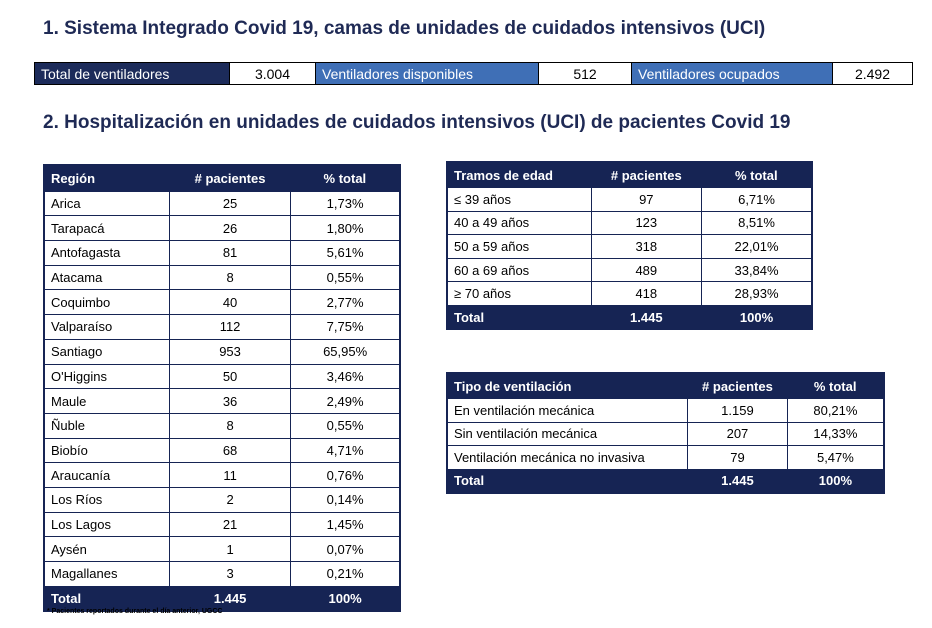 This screenshot has width=932, height=628. I want to click on row-label-cell: Maule, so click(106, 401).